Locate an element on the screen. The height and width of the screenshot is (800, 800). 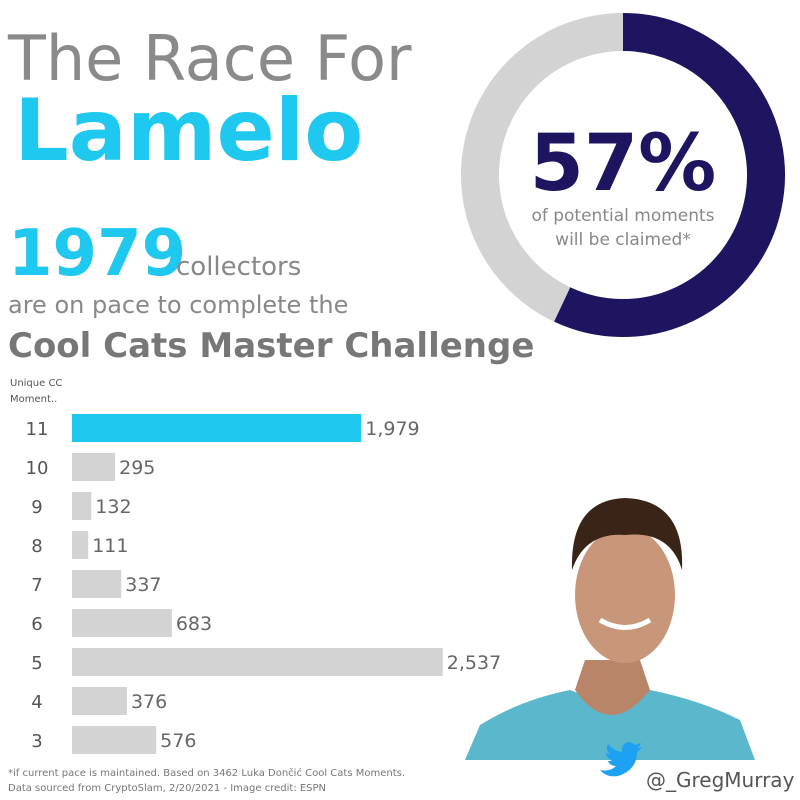
y-tick-label: 7 is located at coordinates (36, 585).